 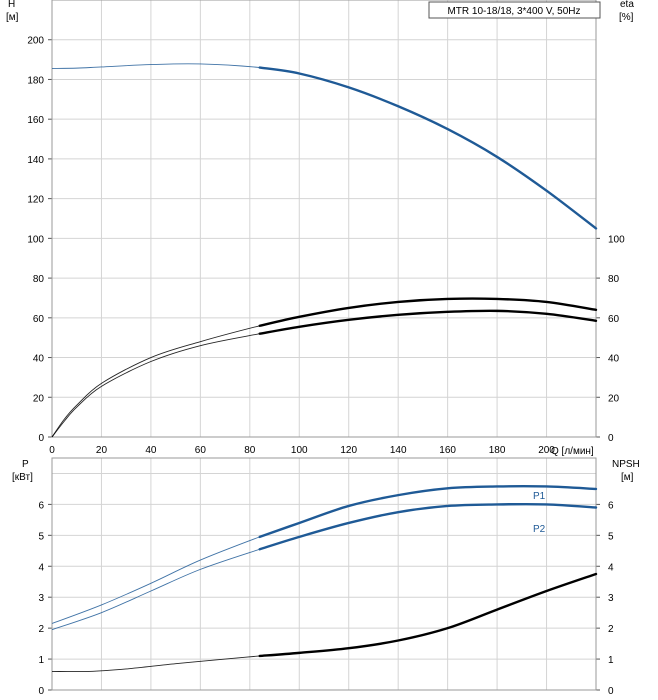 What do you see at coordinates (41, 691) in the screenshot?
I see `bot-left-tick-0: 0` at bounding box center [41, 691].